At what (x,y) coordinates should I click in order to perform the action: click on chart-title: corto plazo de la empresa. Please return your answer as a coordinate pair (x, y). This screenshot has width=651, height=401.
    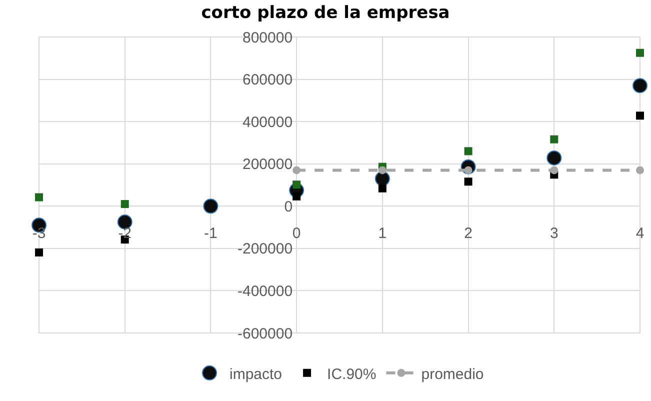
    Looking at the image, I should click on (325, 12).